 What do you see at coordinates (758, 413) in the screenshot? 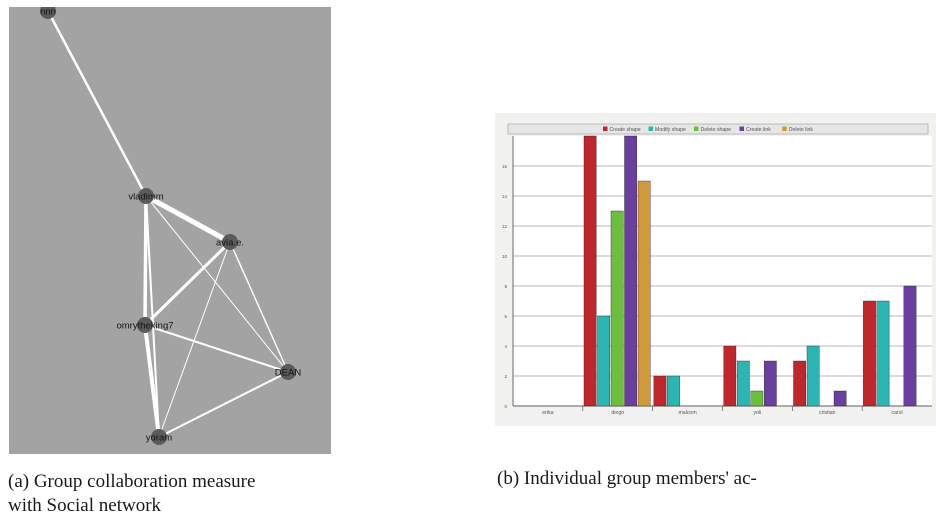
I see `category-label: yoli` at bounding box center [758, 413].